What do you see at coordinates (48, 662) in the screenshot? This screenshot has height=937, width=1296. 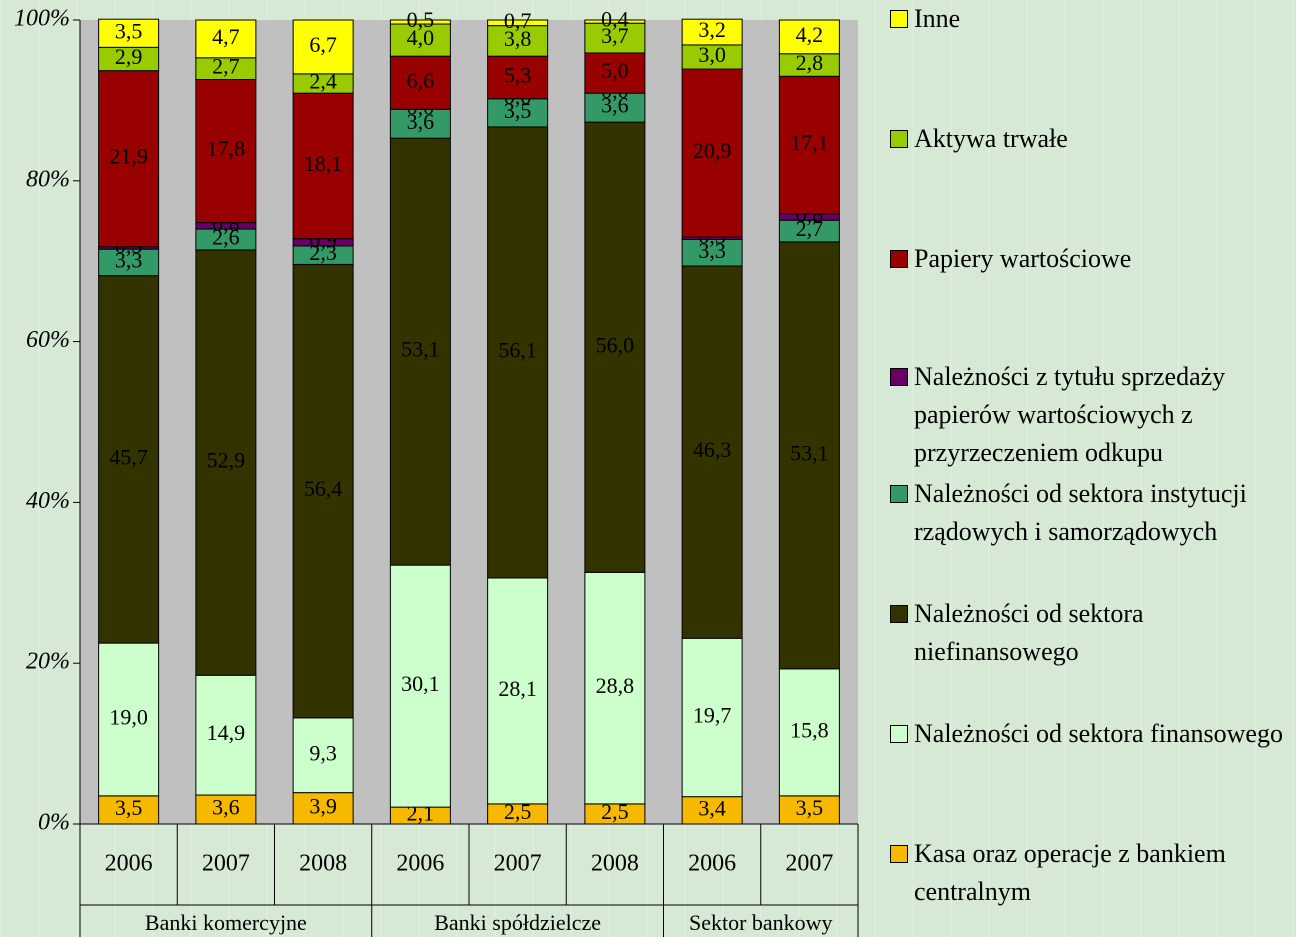 I see `y-tick-label: 20%` at bounding box center [48, 662].